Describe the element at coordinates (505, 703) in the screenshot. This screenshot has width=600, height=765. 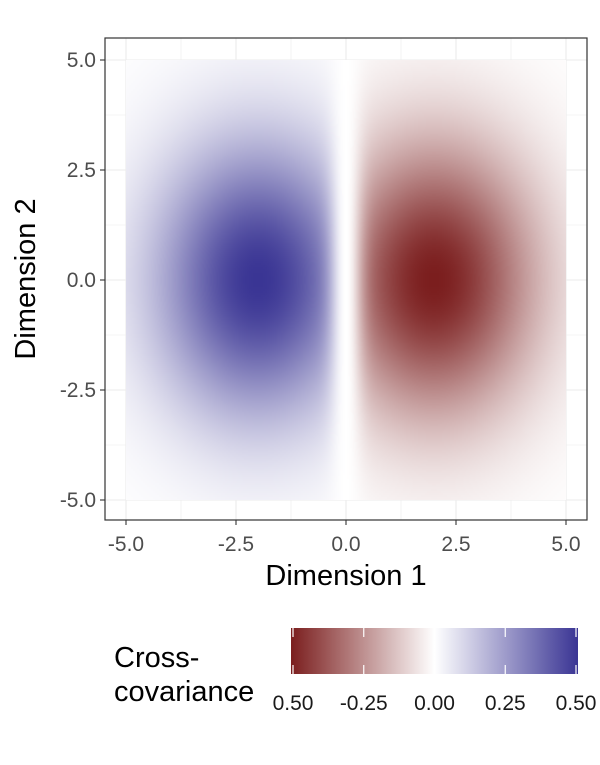
I see `legend-tick-label: 0.25` at that location.